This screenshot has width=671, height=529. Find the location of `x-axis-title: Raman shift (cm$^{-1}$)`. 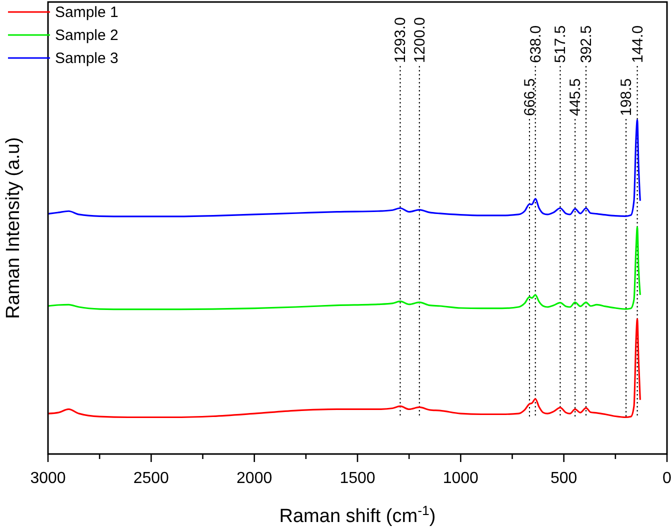

x-axis-title: Raman shift (cm$^{-1}$) is located at coordinates (357, 514).